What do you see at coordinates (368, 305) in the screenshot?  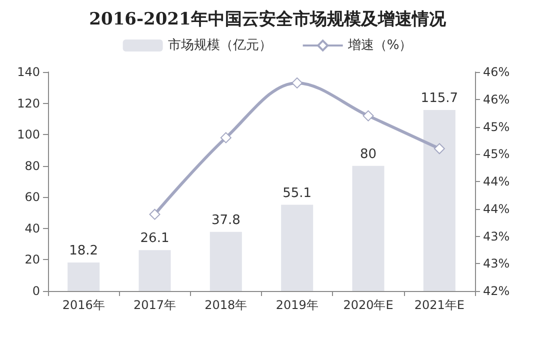 I see `x-tick-label: 2020年E` at bounding box center [368, 305].